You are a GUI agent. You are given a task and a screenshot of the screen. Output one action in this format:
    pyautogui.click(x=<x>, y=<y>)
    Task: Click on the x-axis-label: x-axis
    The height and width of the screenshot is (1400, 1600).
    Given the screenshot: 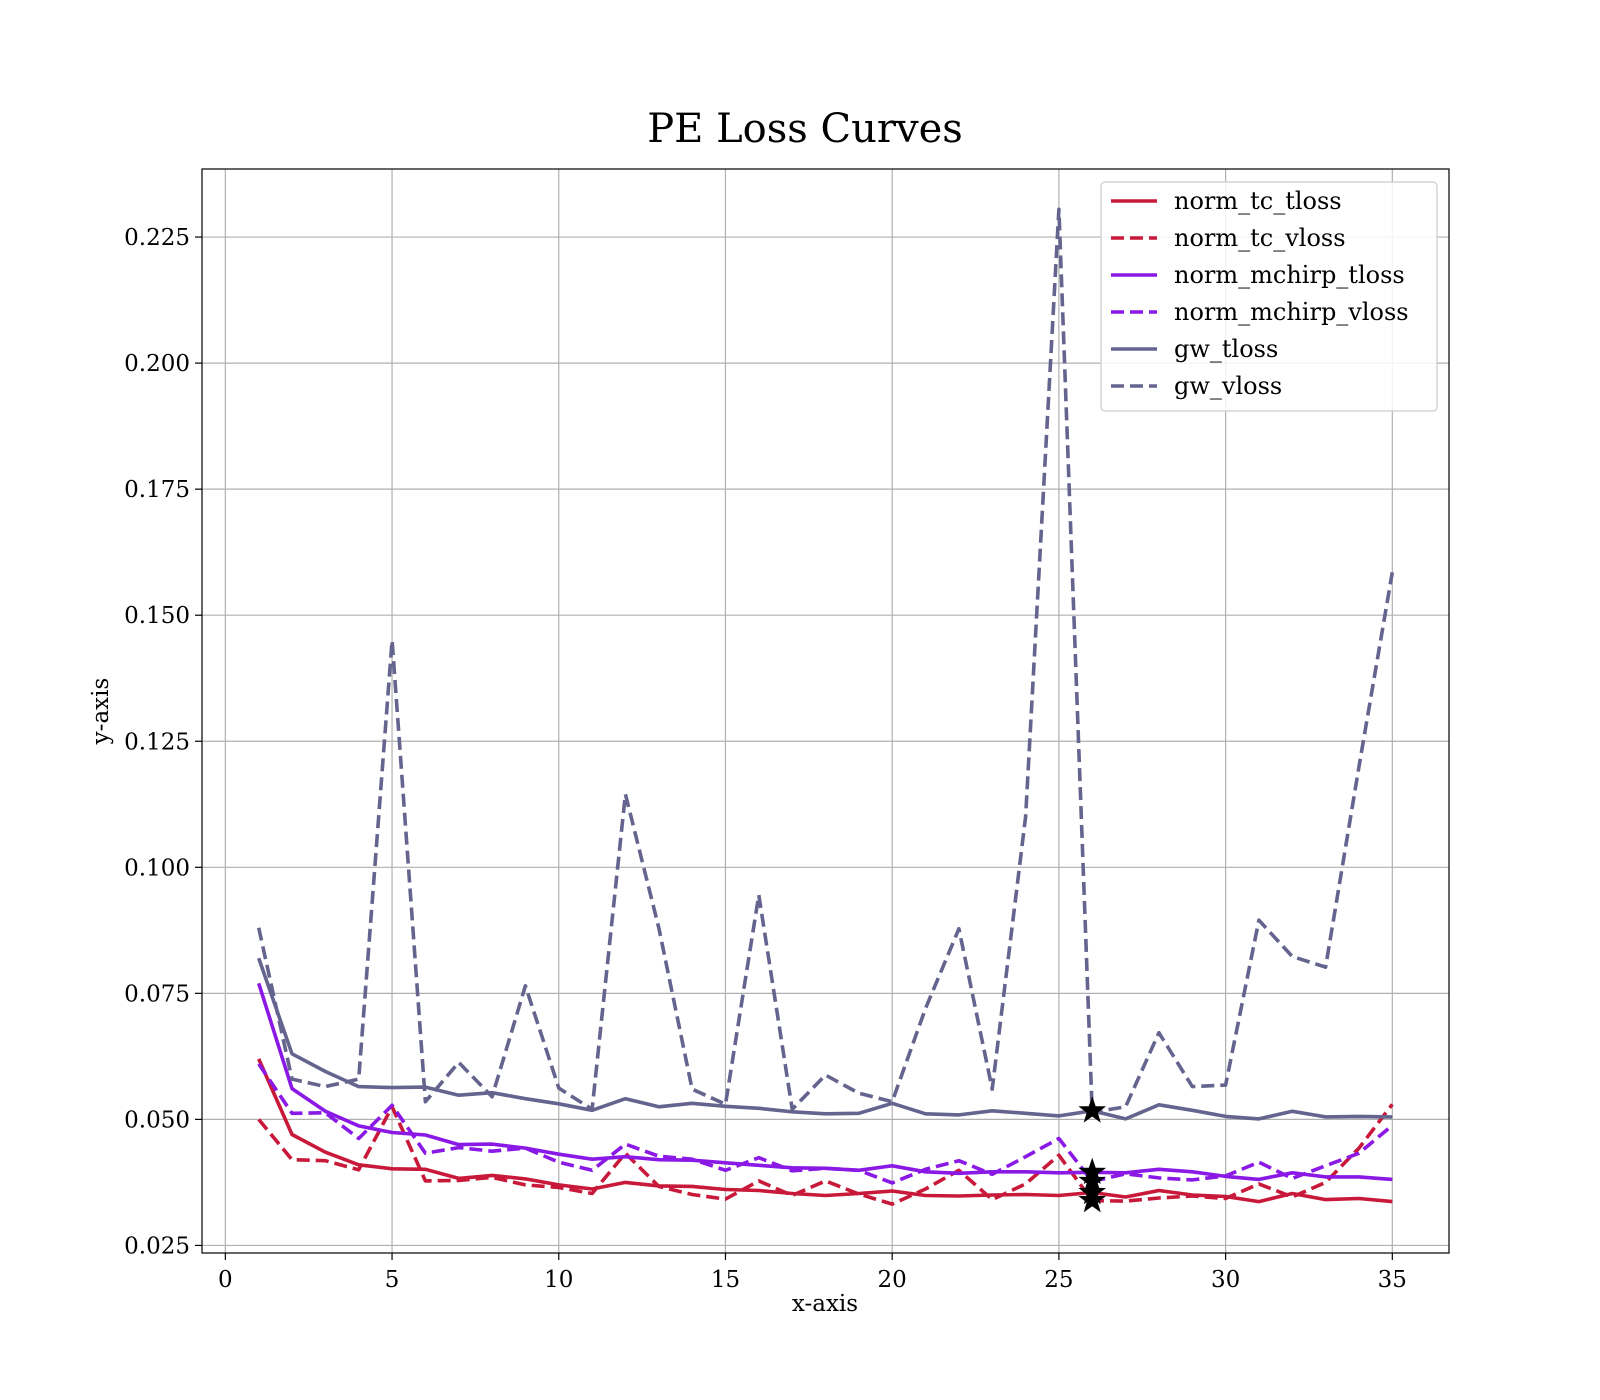 What is the action you would take?
    pyautogui.click(x=825, y=1304)
    